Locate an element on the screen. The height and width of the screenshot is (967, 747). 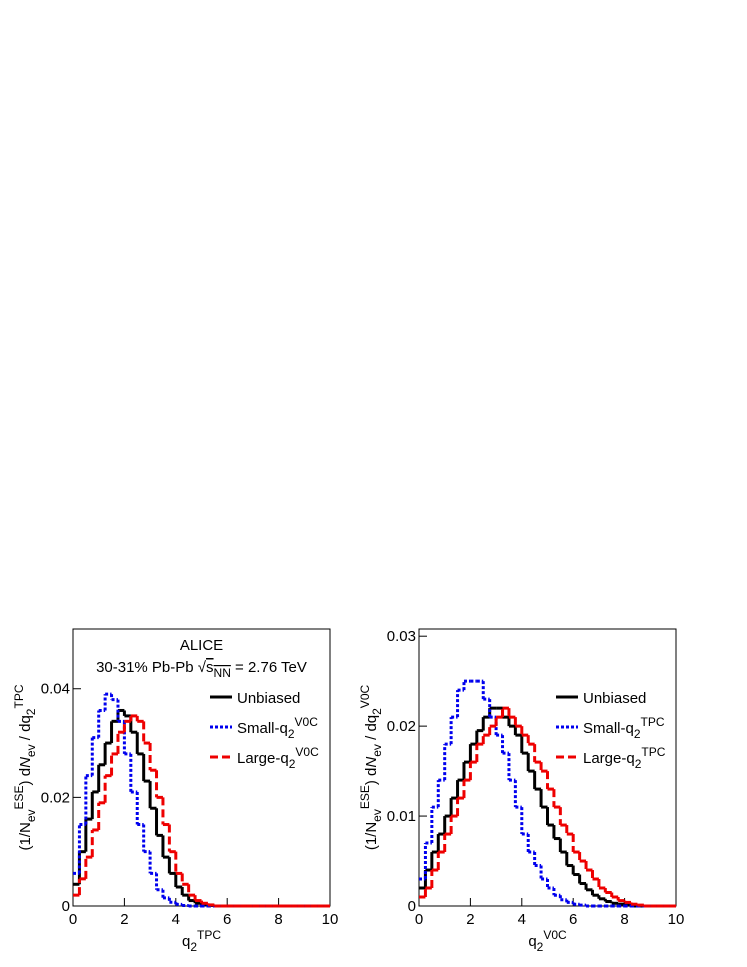
annotation: 30-31% Pb-Pb √sNN = 2.76 TeV is located at coordinates (201, 669).